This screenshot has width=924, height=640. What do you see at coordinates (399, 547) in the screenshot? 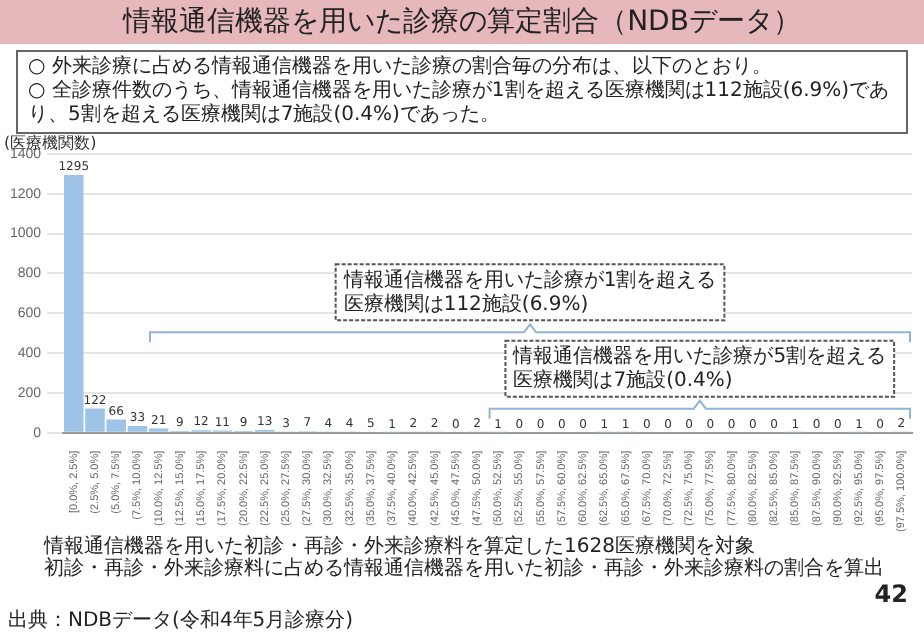
I see `text: 情報通信機器を用いた初診・再診・外来診療料を算定した1628医療機関を対象` at bounding box center [399, 547].